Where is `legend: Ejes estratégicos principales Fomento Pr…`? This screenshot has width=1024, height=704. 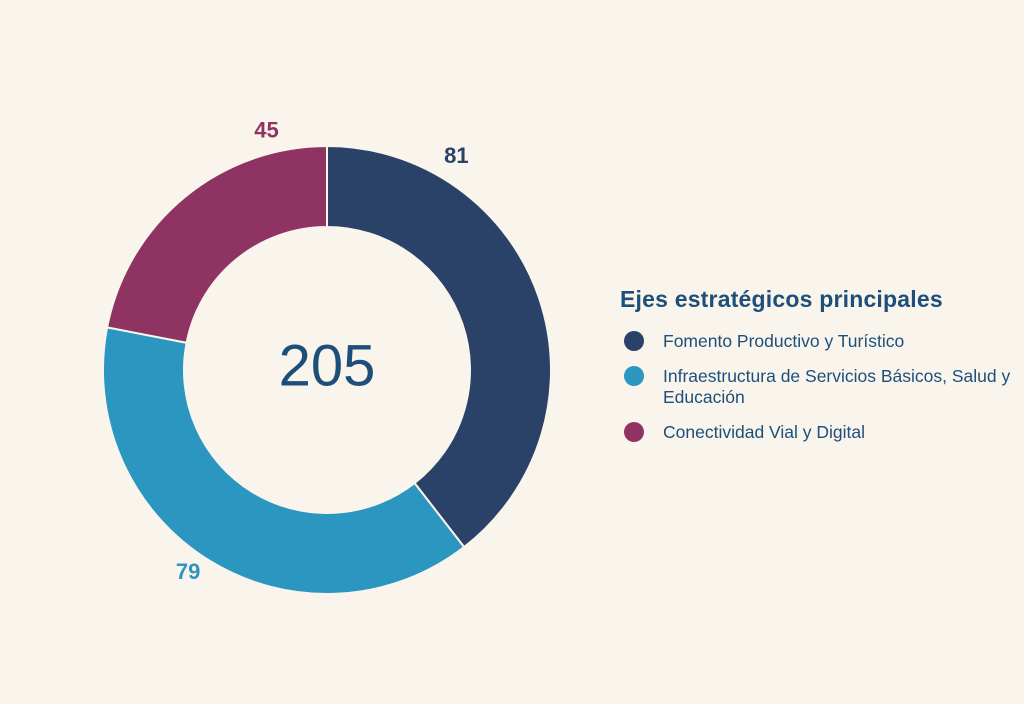 legend: Ejes estratégicos principales Fomento Pr… is located at coordinates (820, 371).